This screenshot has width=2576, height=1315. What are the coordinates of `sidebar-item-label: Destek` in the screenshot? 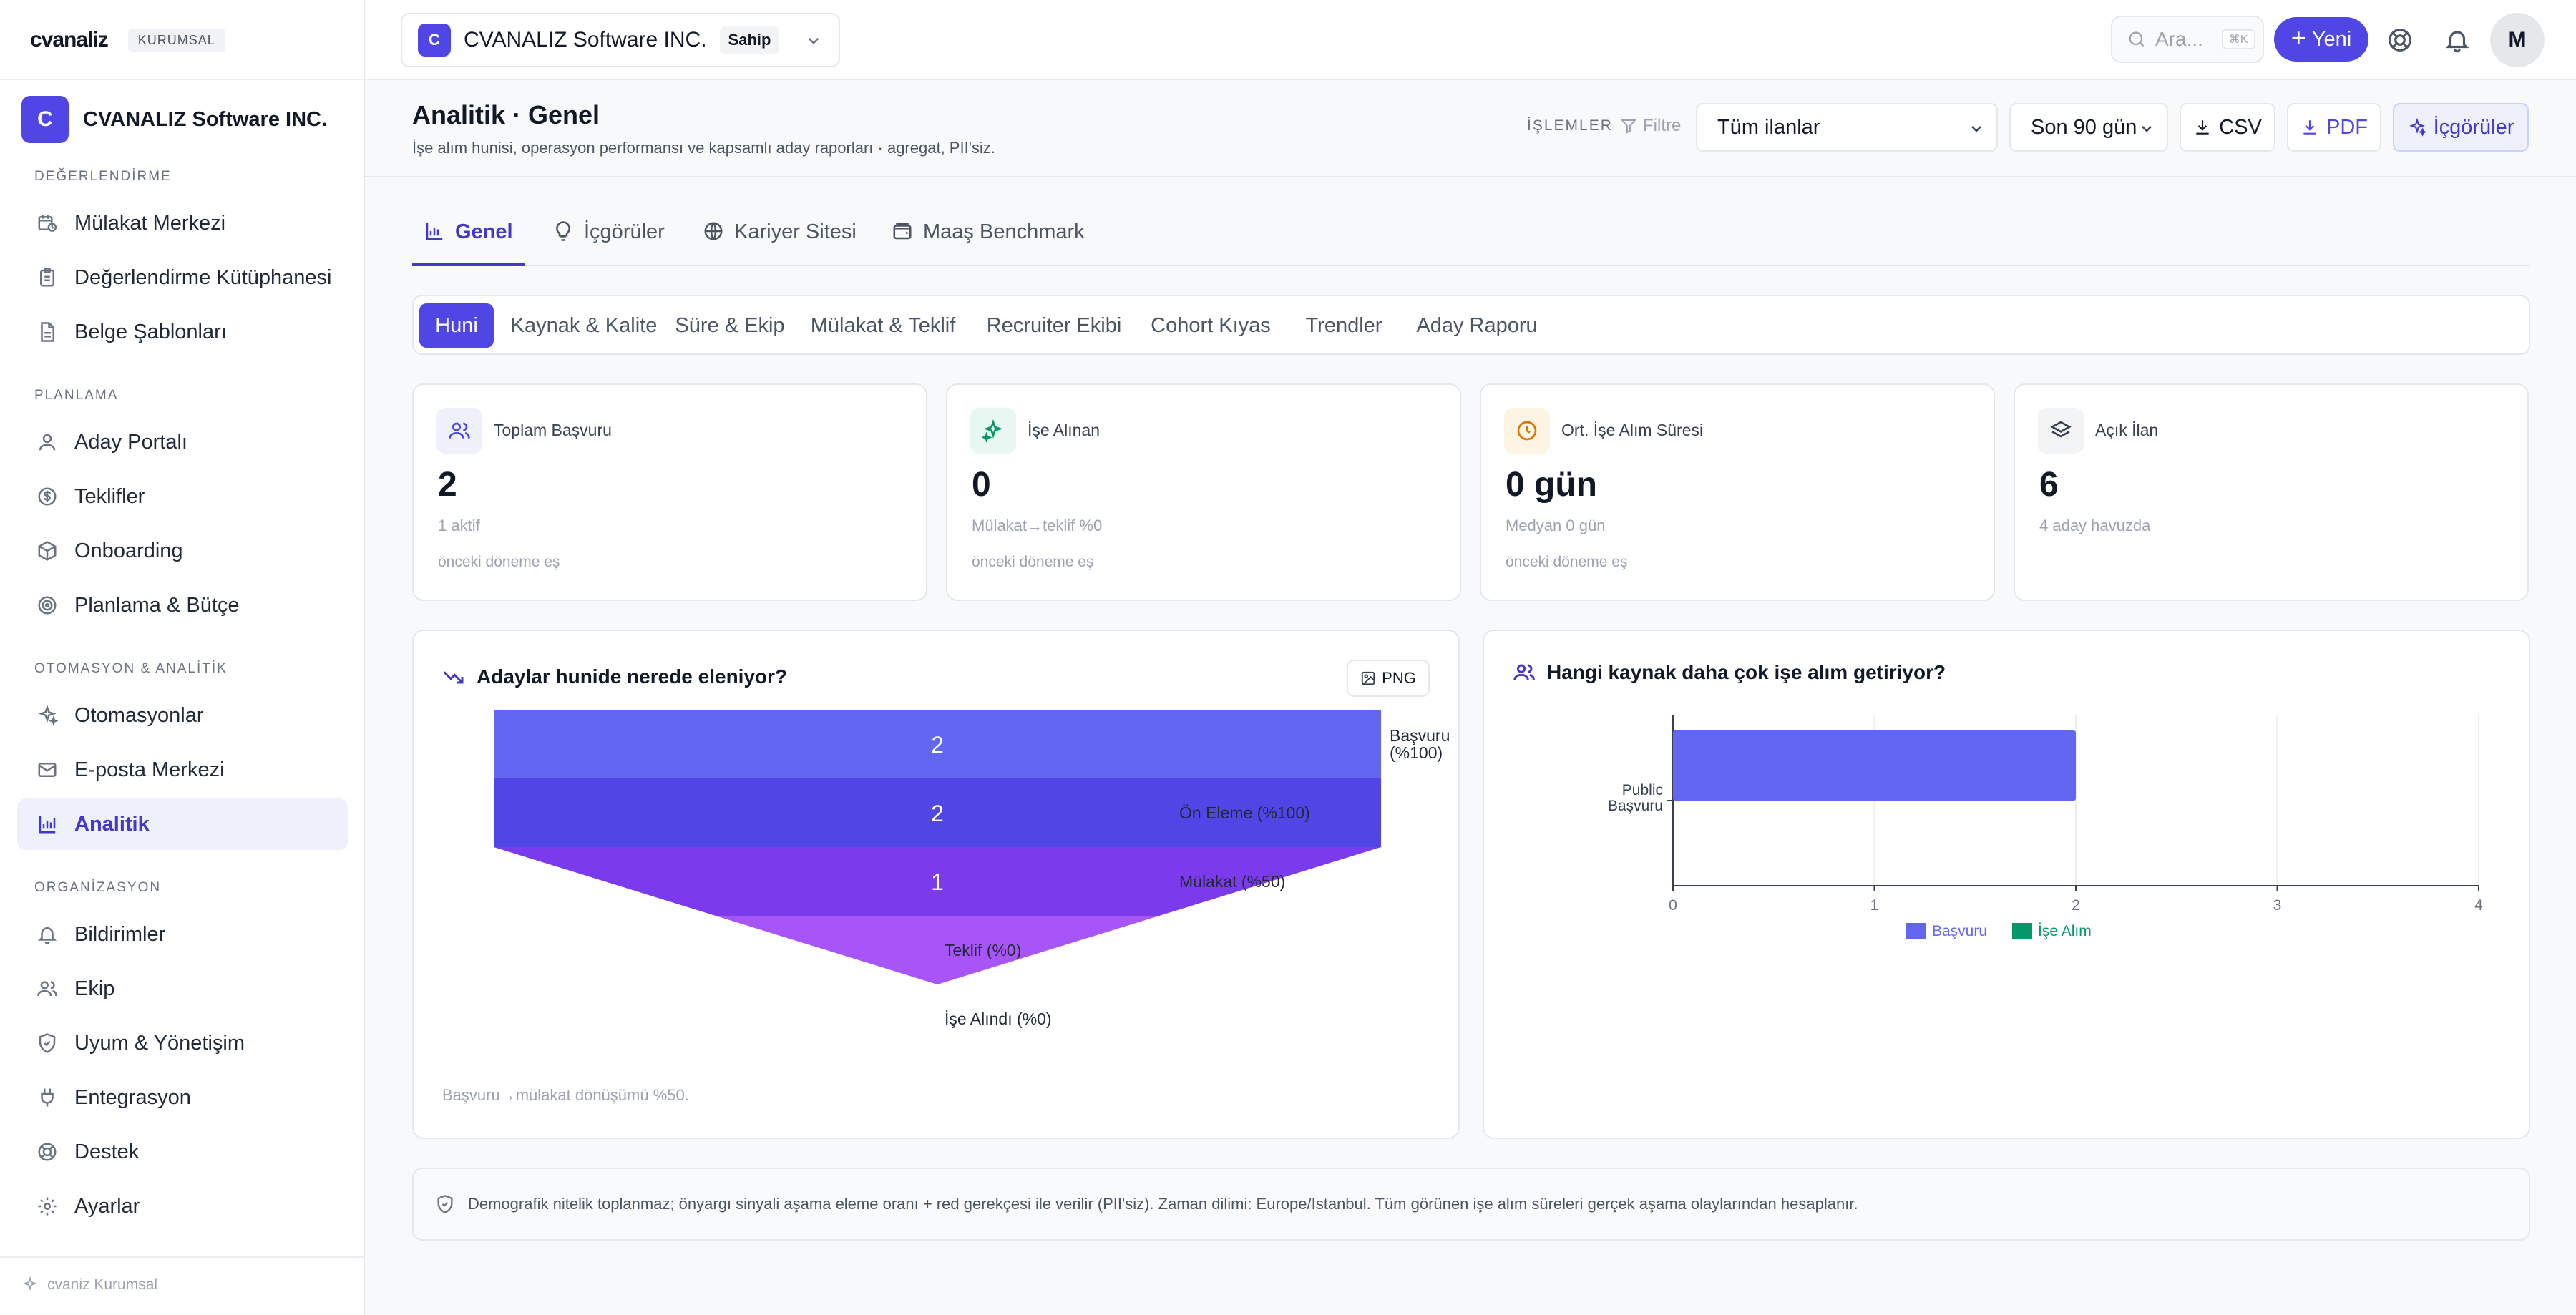 It's located at (107, 1152).